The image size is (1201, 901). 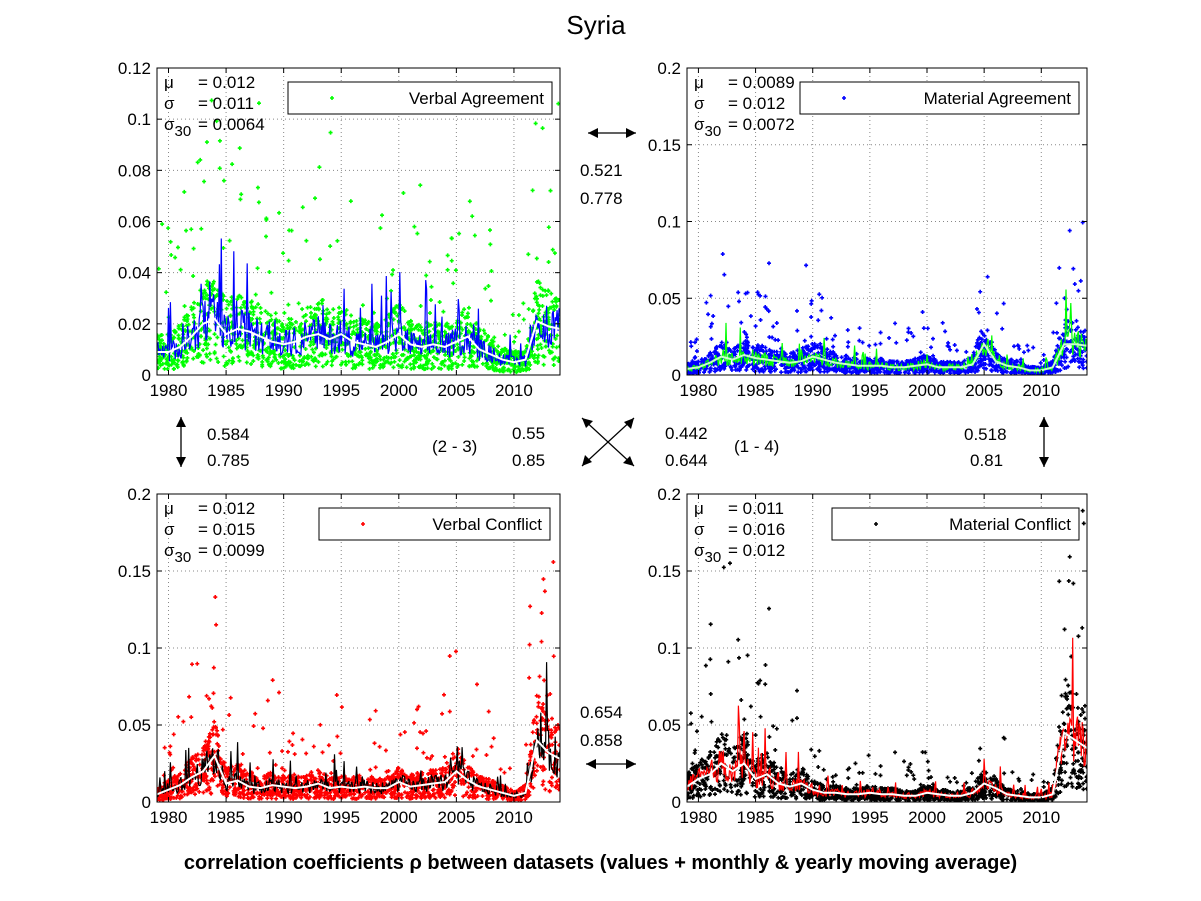 What do you see at coordinates (420, 98) in the screenshot?
I see `legend: Verbal Agreement` at bounding box center [420, 98].